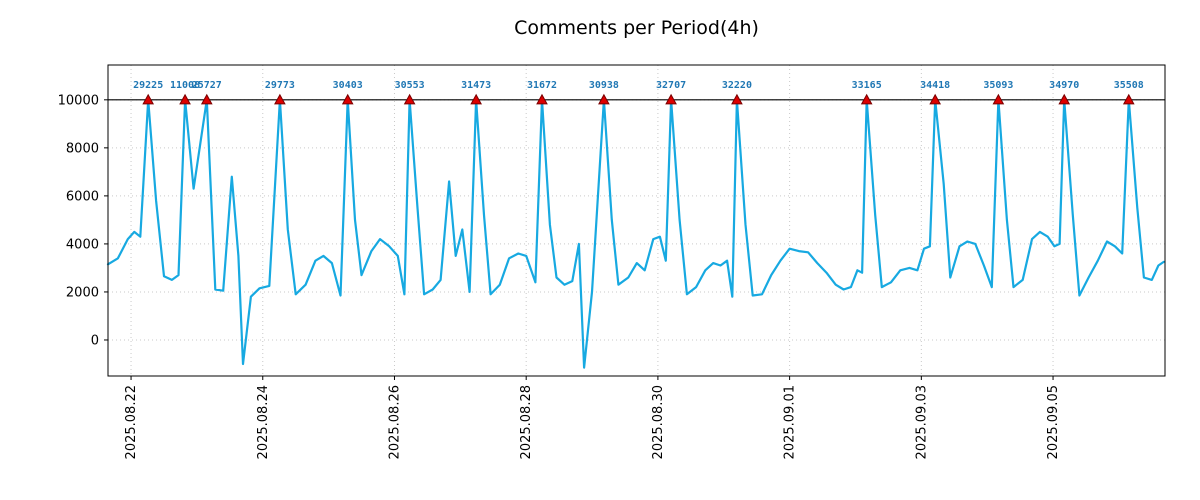 The height and width of the screenshot is (500, 1200). Describe the element at coordinates (280, 85) in the screenshot. I see `peak-value-label: 29773` at that location.